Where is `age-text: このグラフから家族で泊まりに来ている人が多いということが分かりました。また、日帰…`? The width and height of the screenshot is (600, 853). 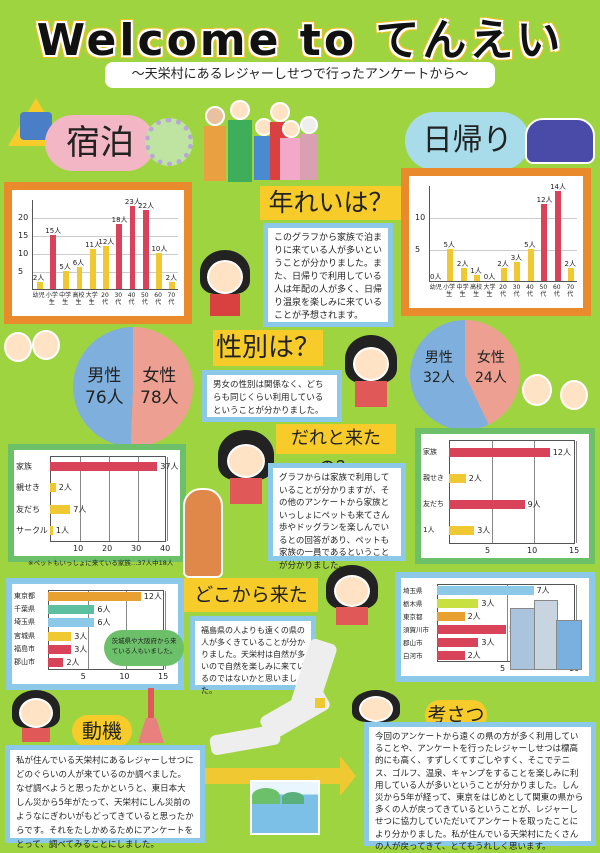 age-text: このグラフから家族で泊まりに来ている人が多いということが分かりました。また、日帰… is located at coordinates (328, 275).